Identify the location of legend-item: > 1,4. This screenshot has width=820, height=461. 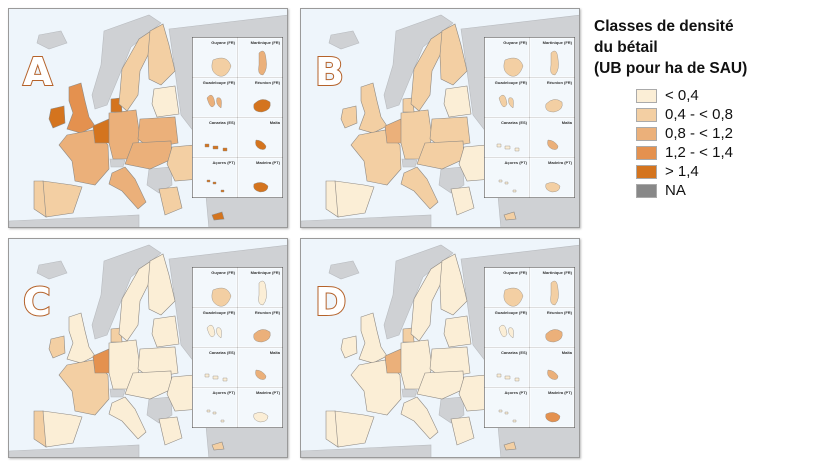
(667, 171).